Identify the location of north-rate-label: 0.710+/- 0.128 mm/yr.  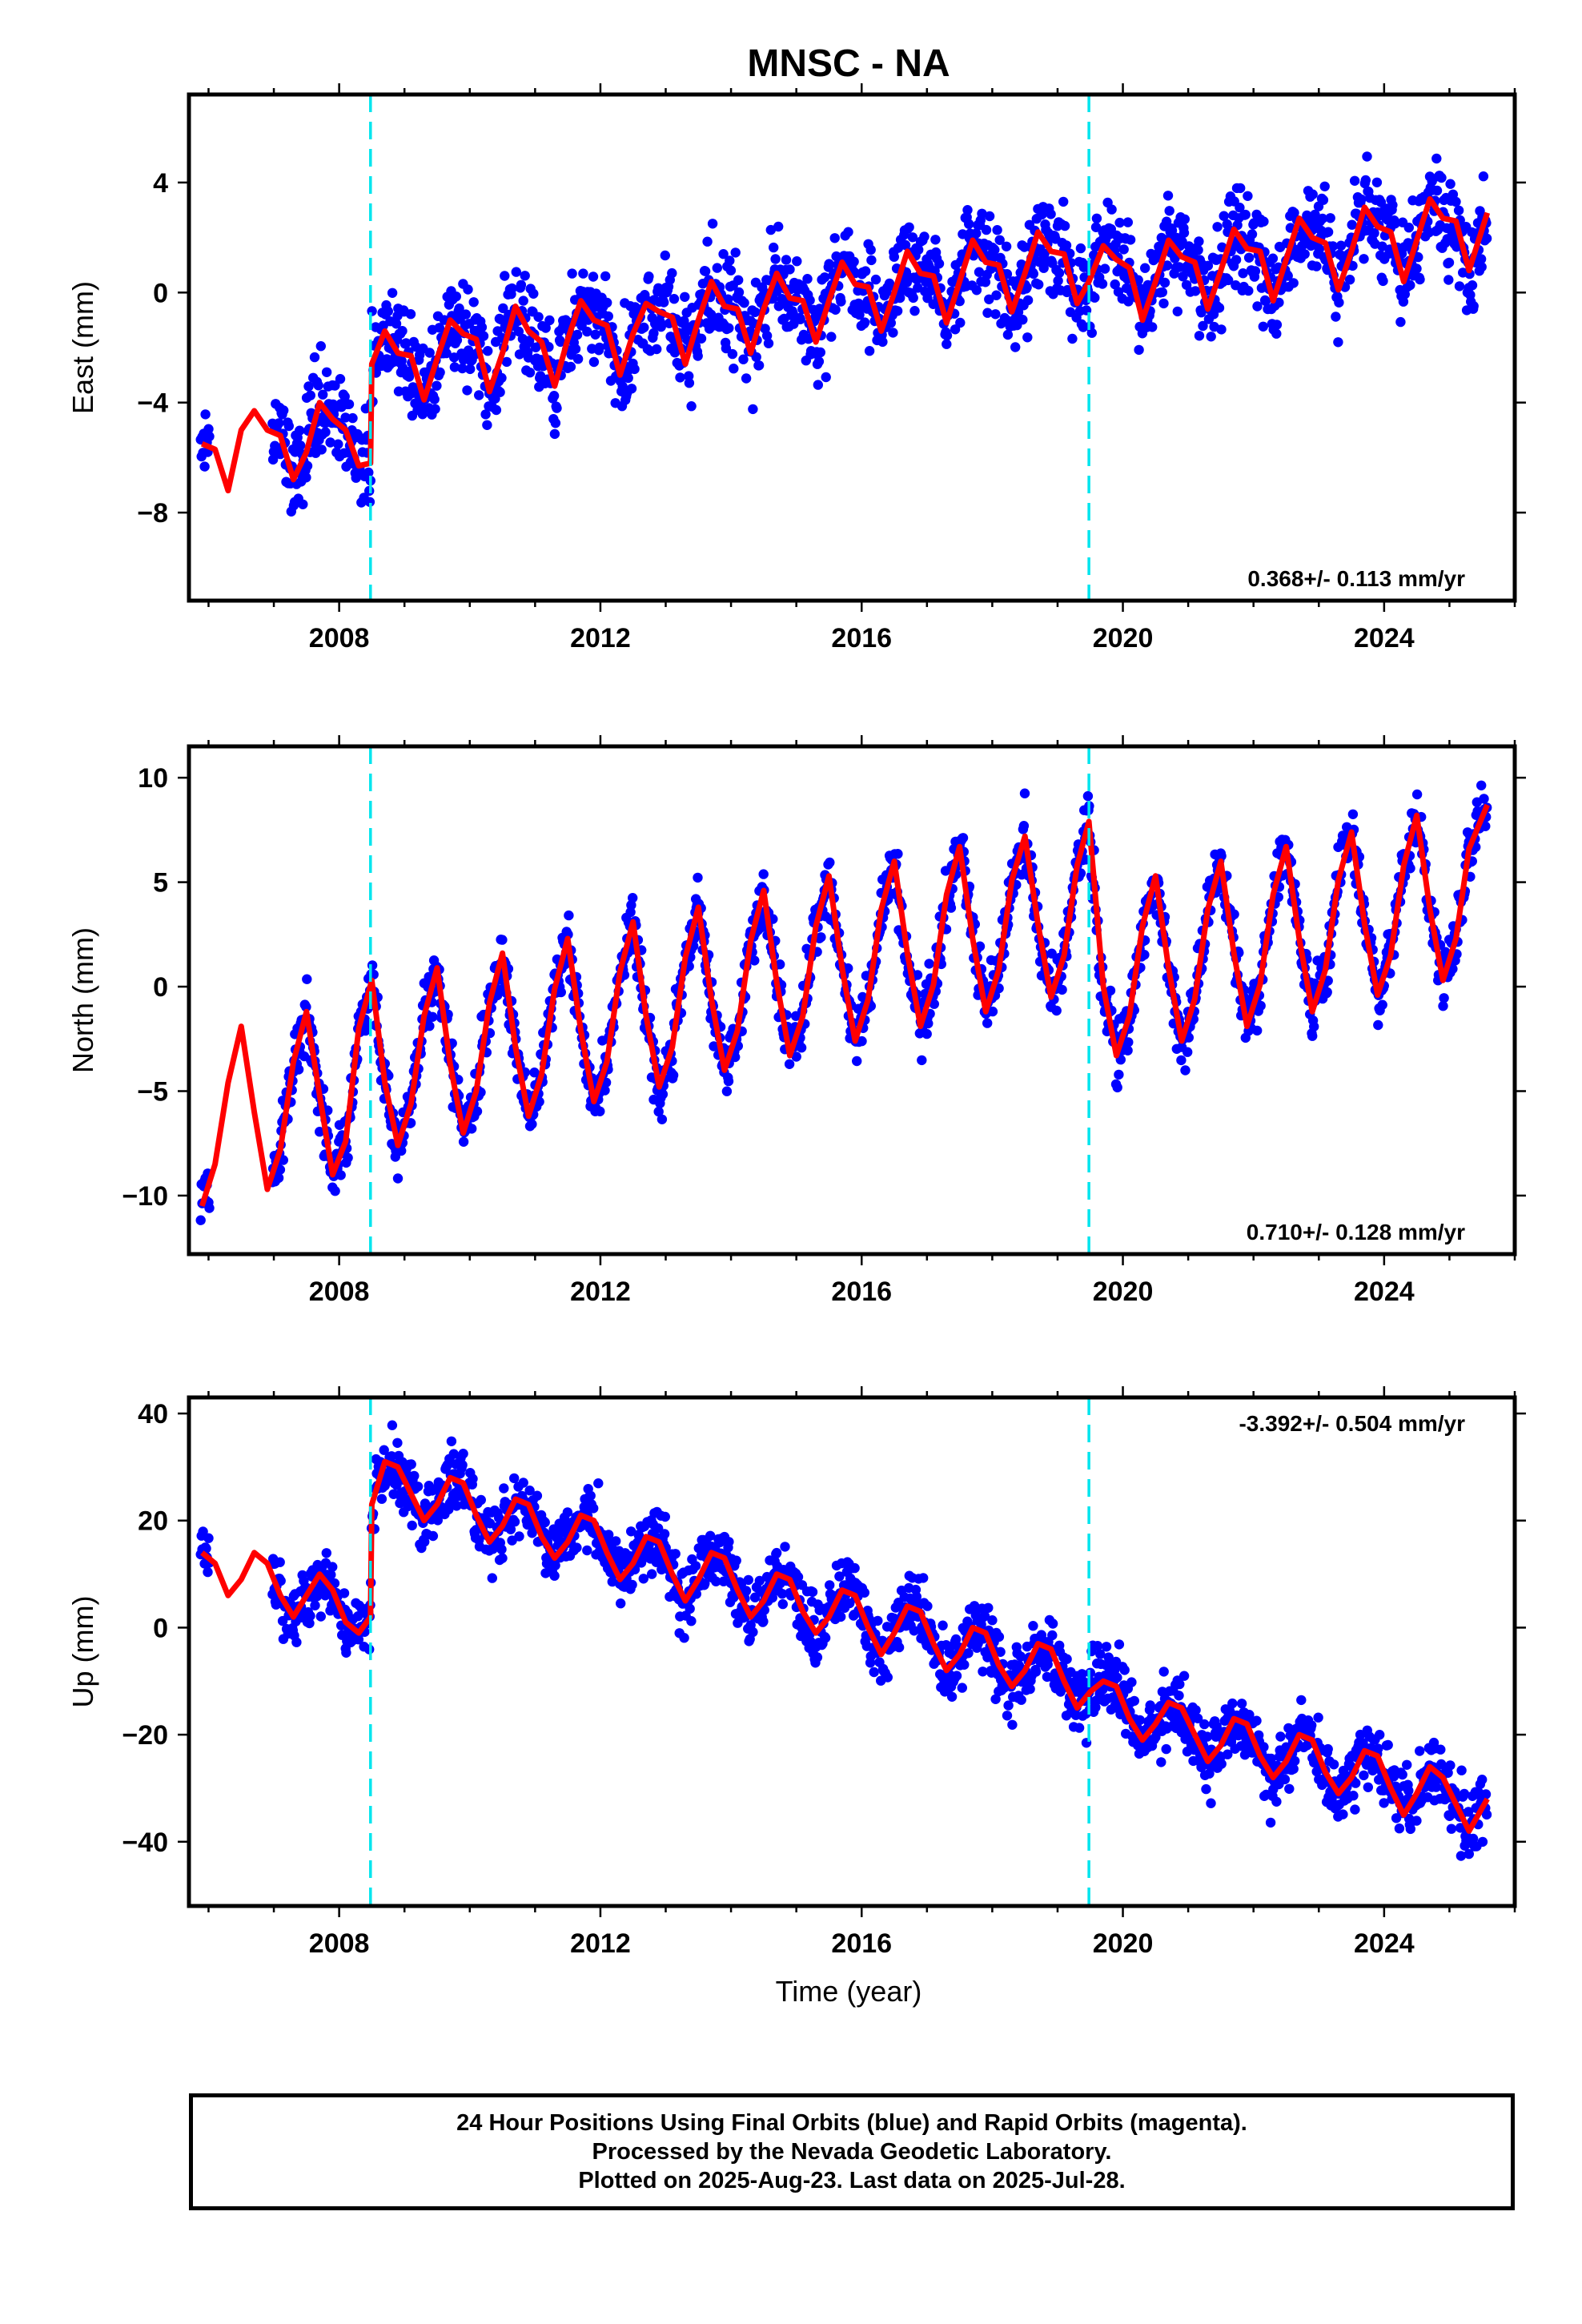
(1356, 1232).